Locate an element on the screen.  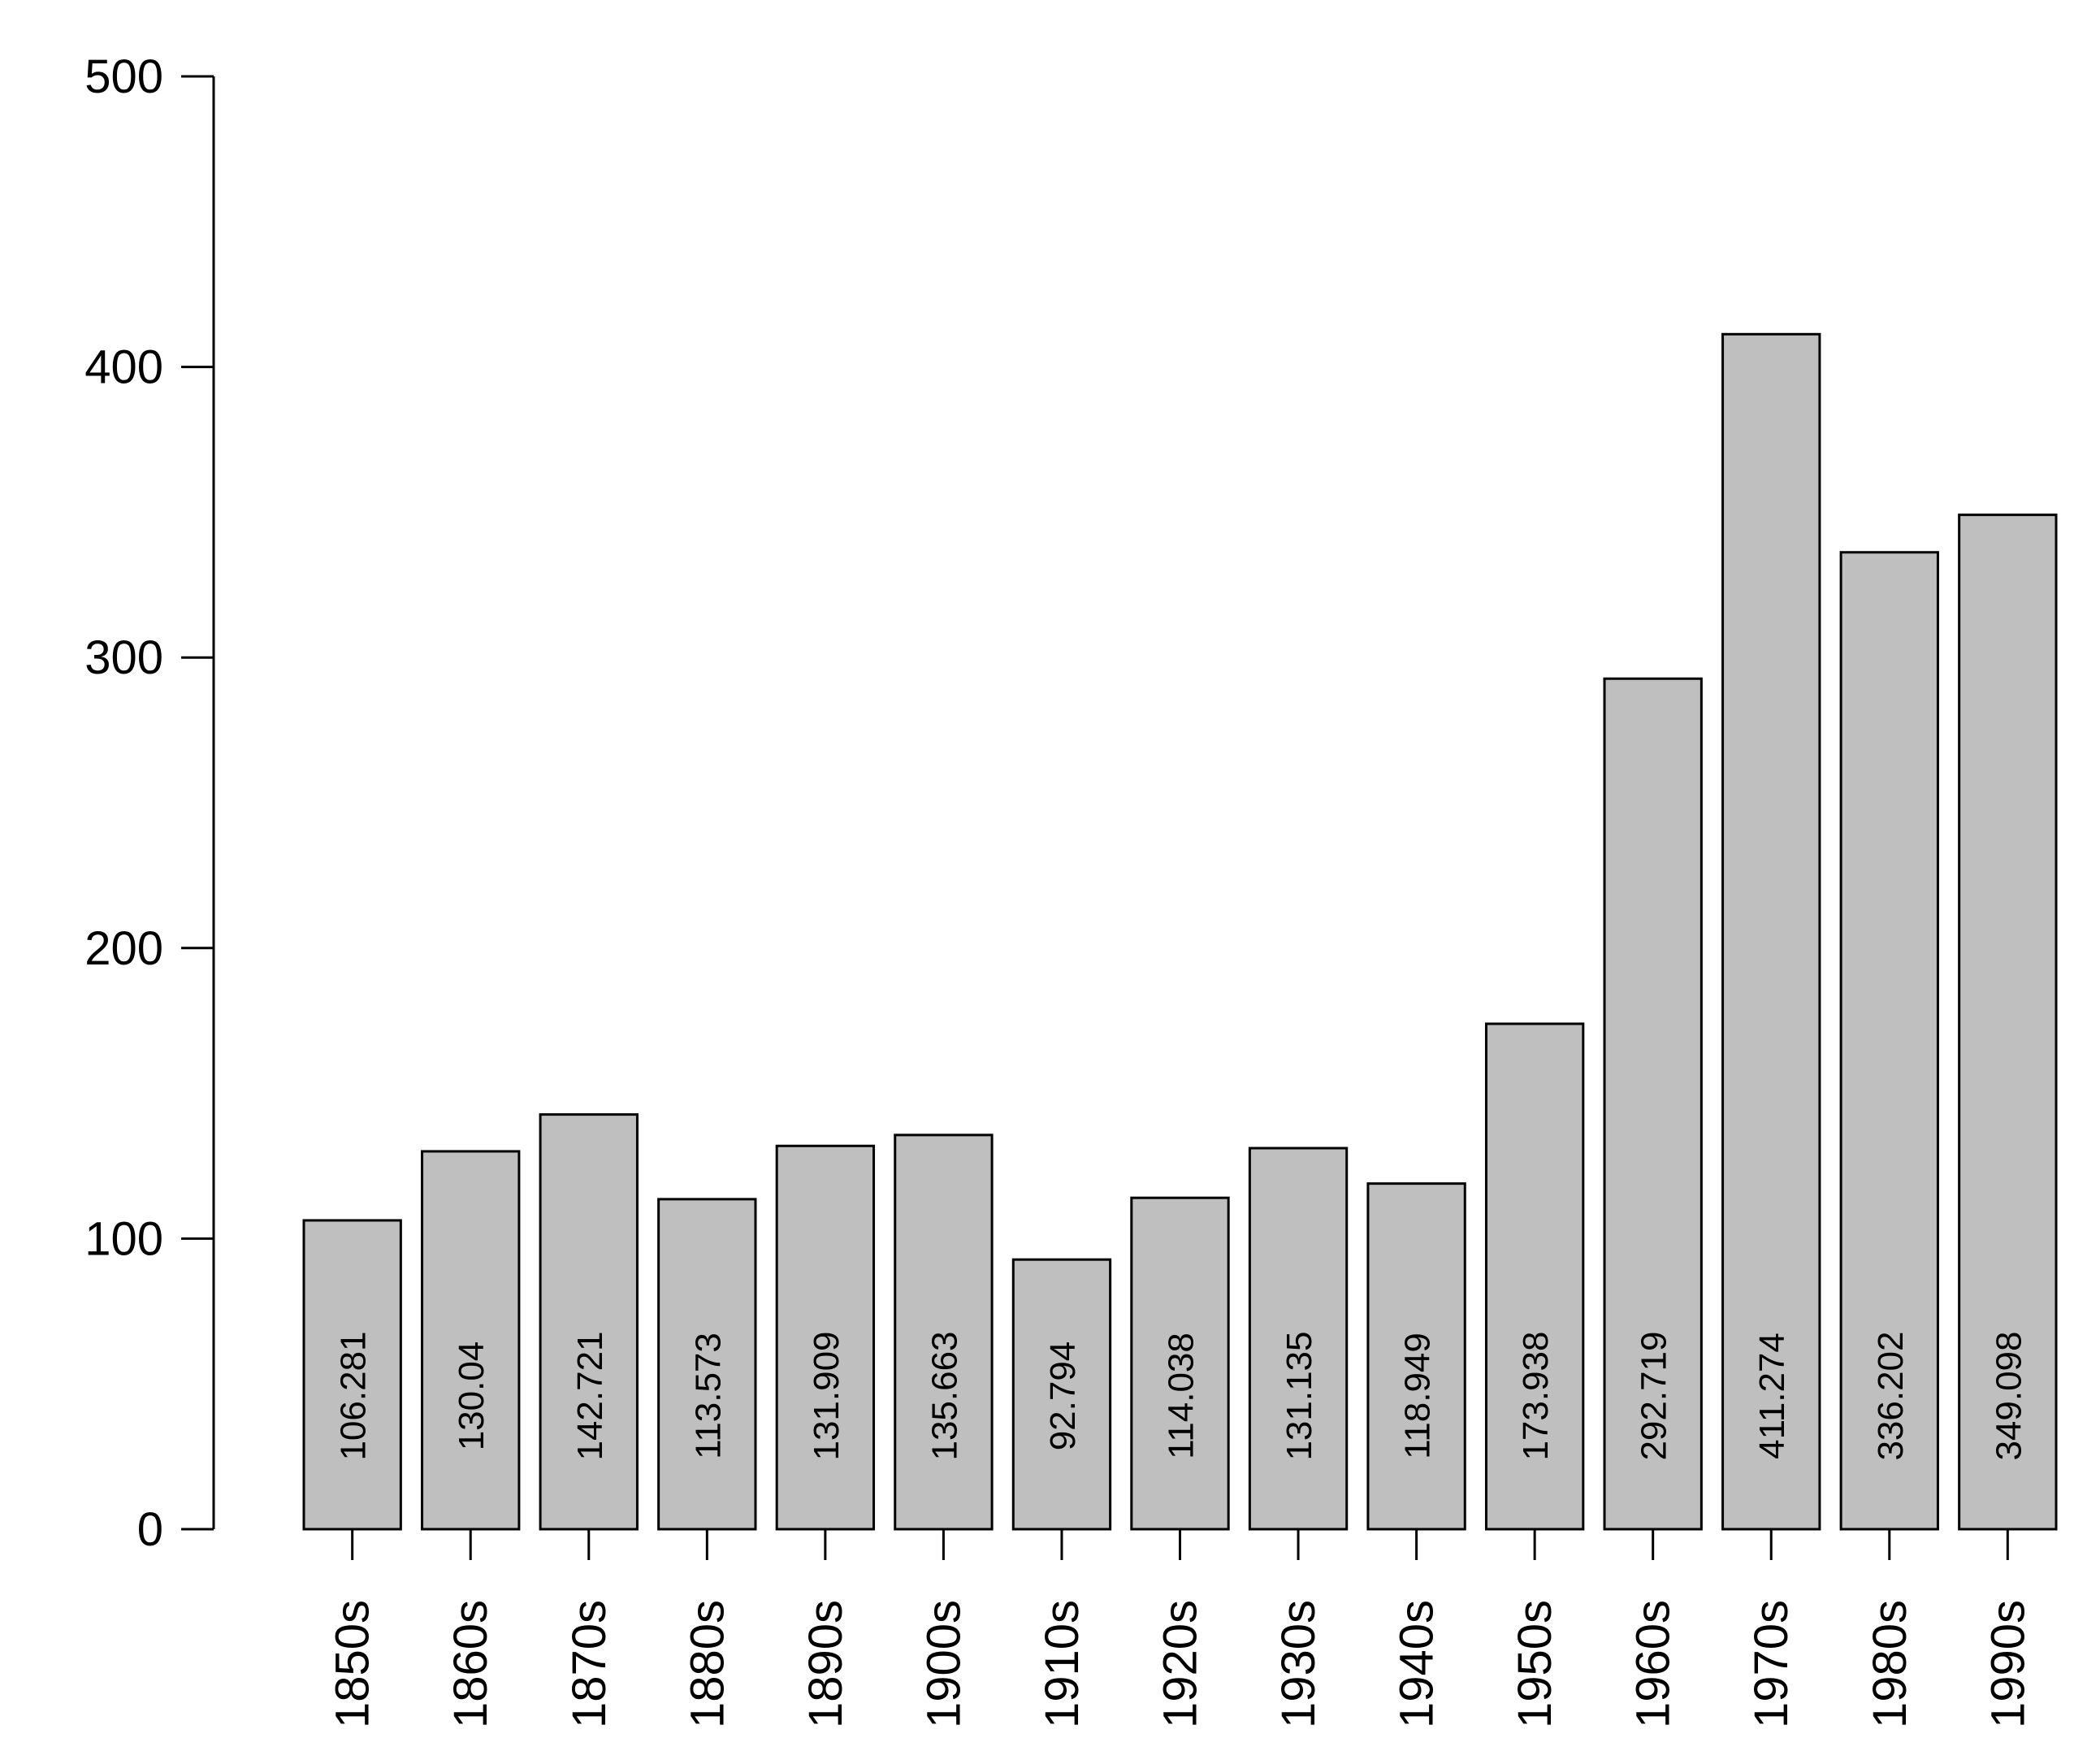
y-tick-label: 100 is located at coordinates (124, 1238).